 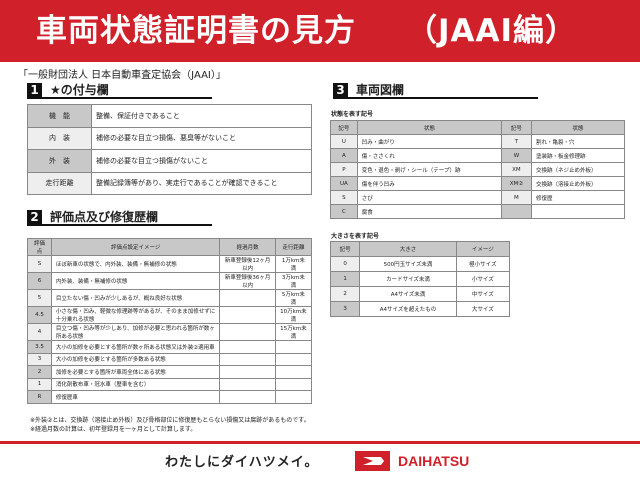 I want to click on table-row: 1 カードサイズ未満 小サイズ, so click(x=420, y=279).